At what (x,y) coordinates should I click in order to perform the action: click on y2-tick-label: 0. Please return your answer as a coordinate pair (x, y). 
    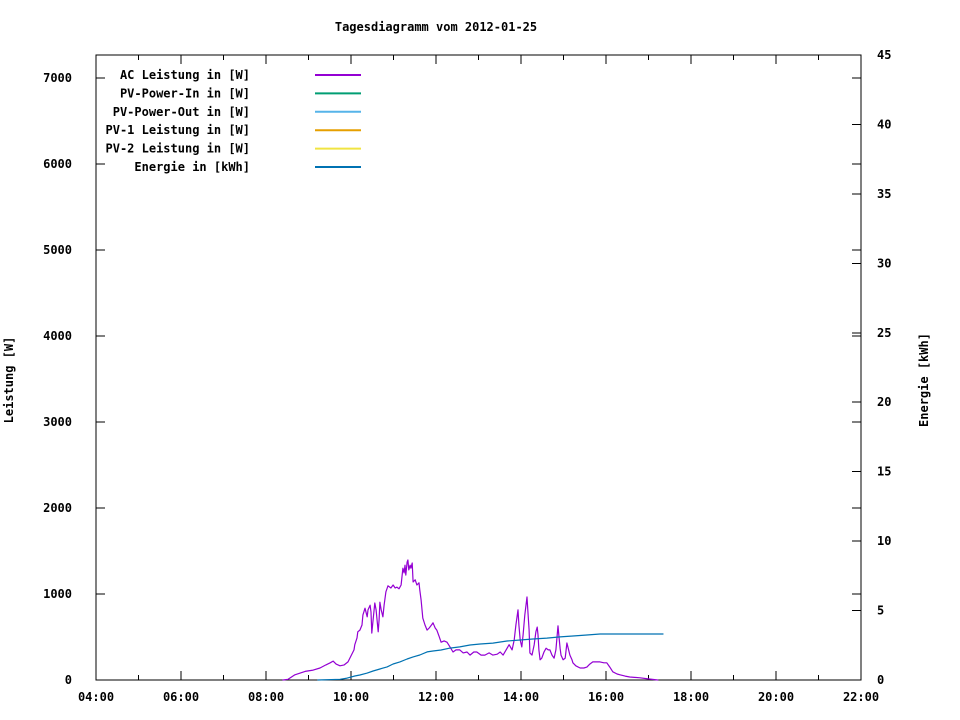
    Looking at the image, I should click on (880, 680).